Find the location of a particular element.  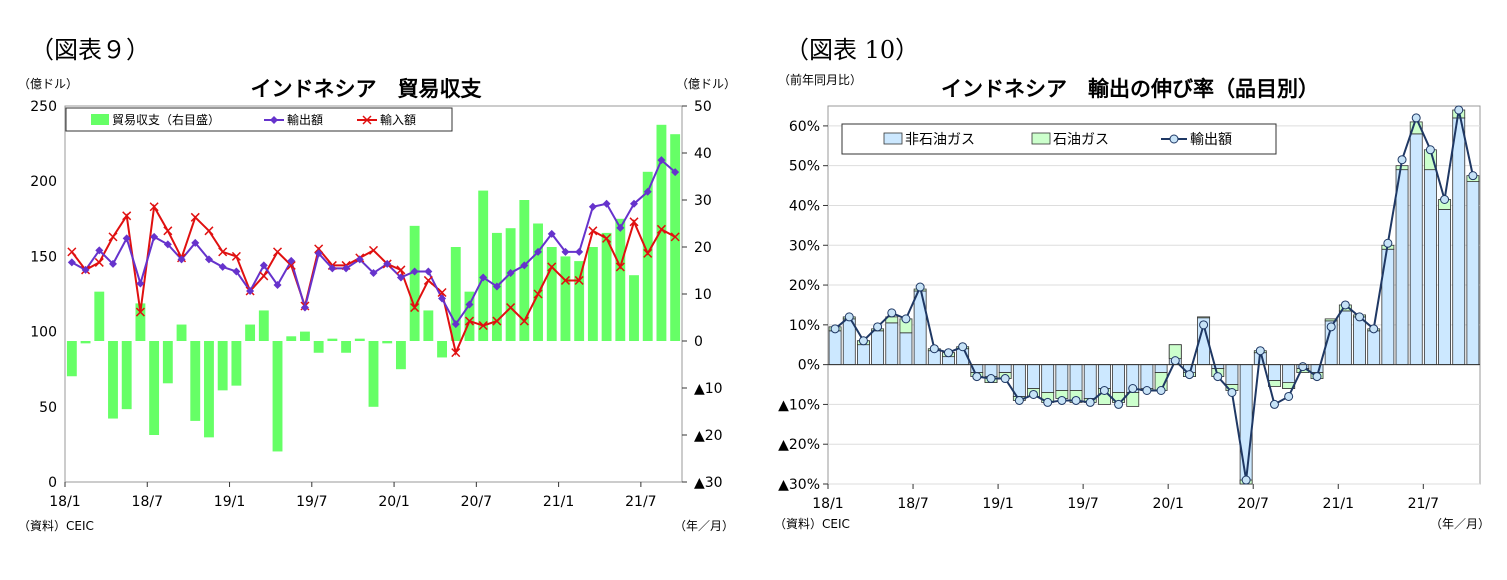

chart9-right-tick-label: 40 is located at coordinates (703, 154).